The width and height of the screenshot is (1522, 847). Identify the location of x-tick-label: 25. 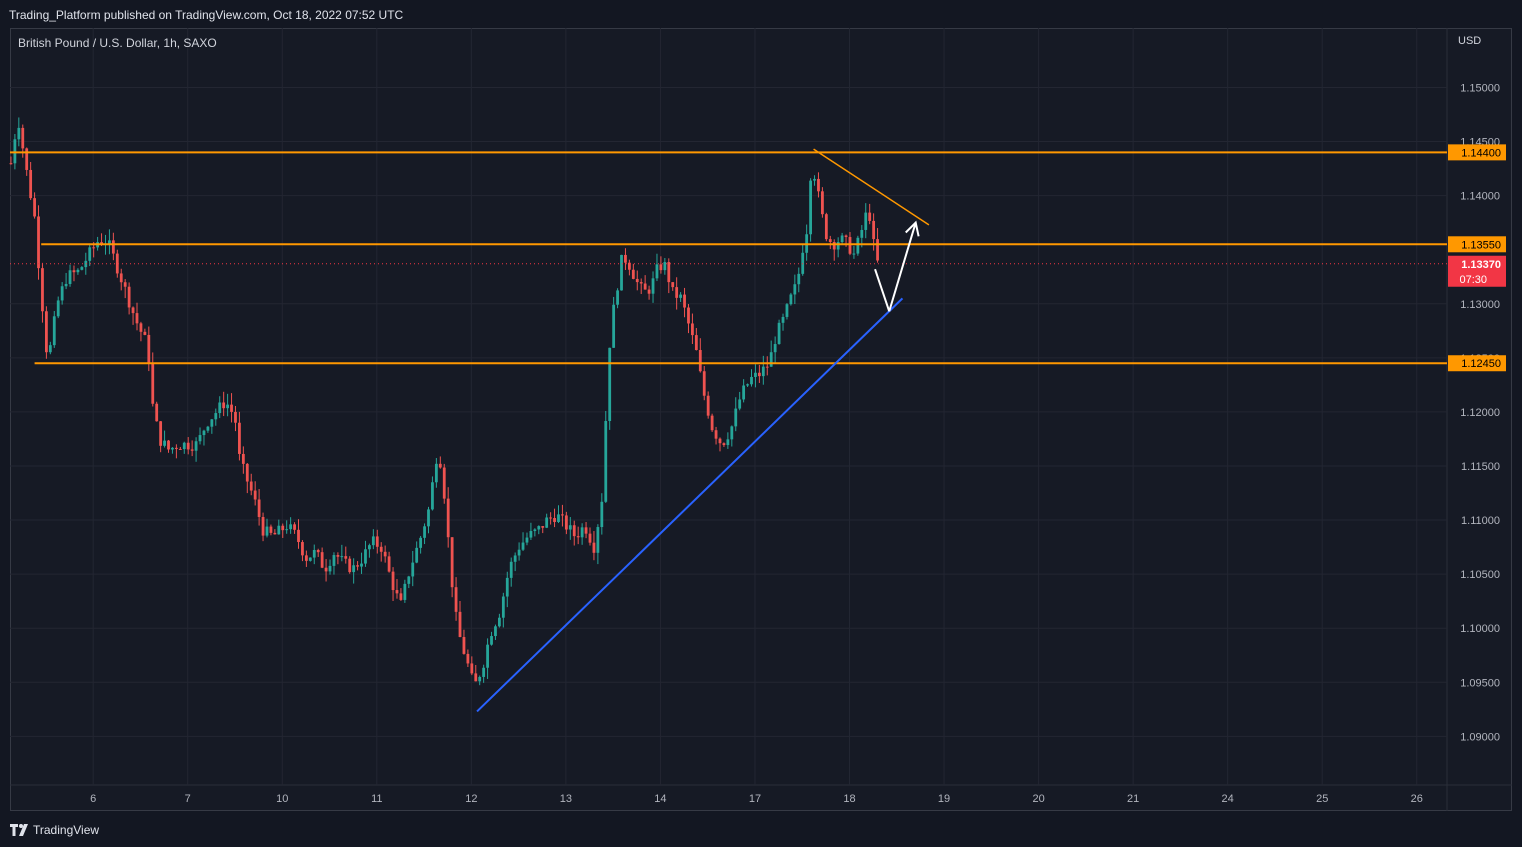
(1322, 799).